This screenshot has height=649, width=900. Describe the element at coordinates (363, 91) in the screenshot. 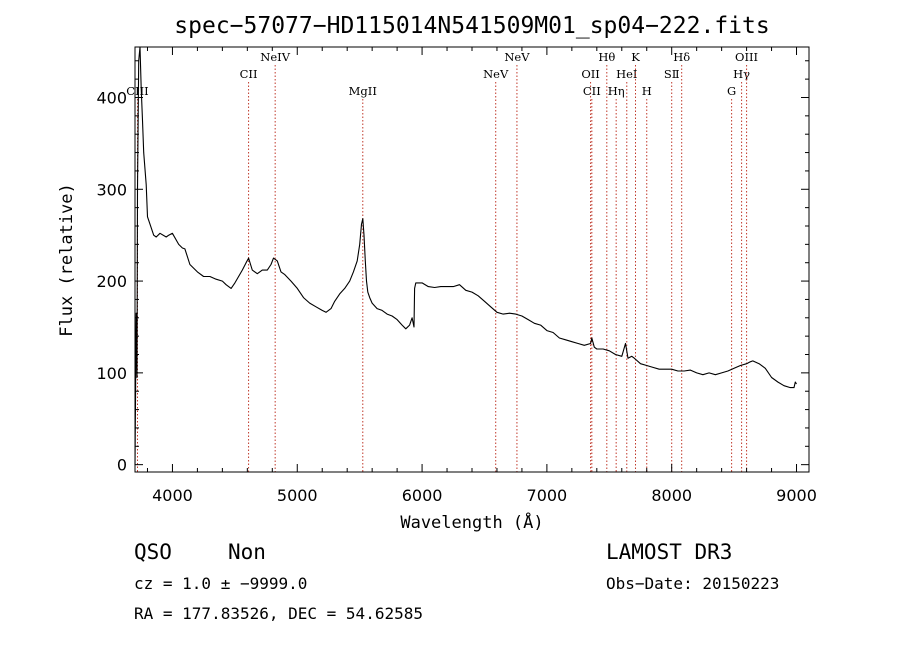

I see `line-marker-label-3: MgII` at that location.